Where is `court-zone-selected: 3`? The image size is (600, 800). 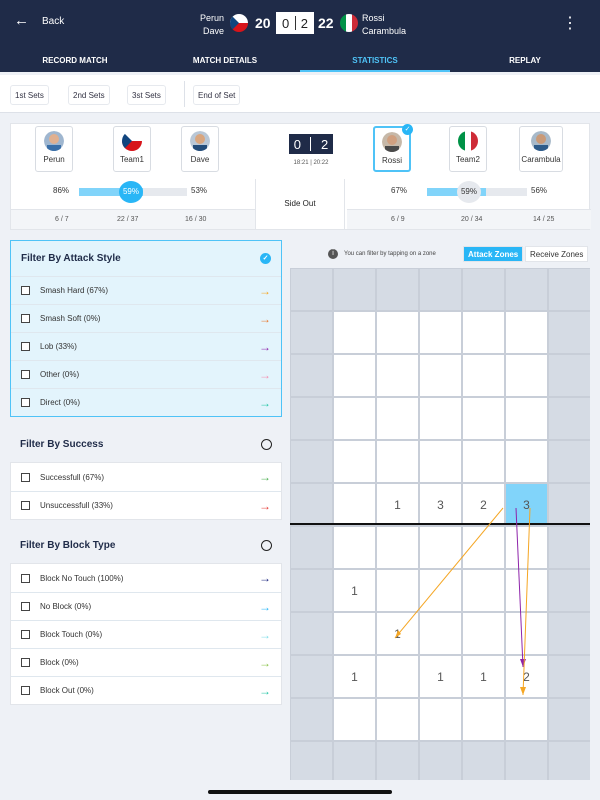 court-zone-selected: 3 is located at coordinates (526, 504).